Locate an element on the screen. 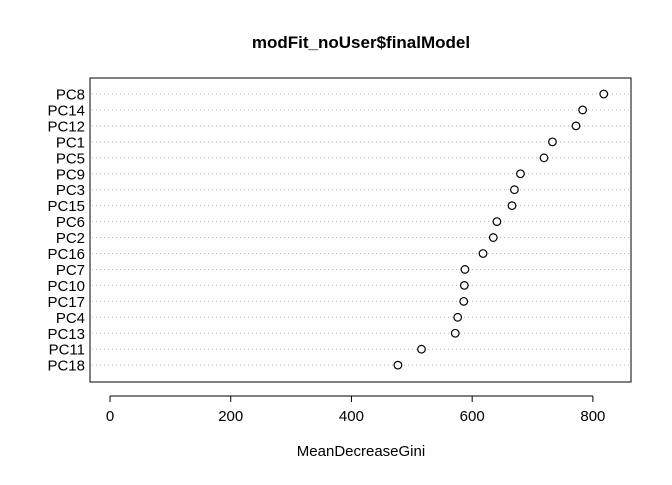 This screenshot has height=485, width=672. category-label-pc9: PC9 is located at coordinates (70, 174).